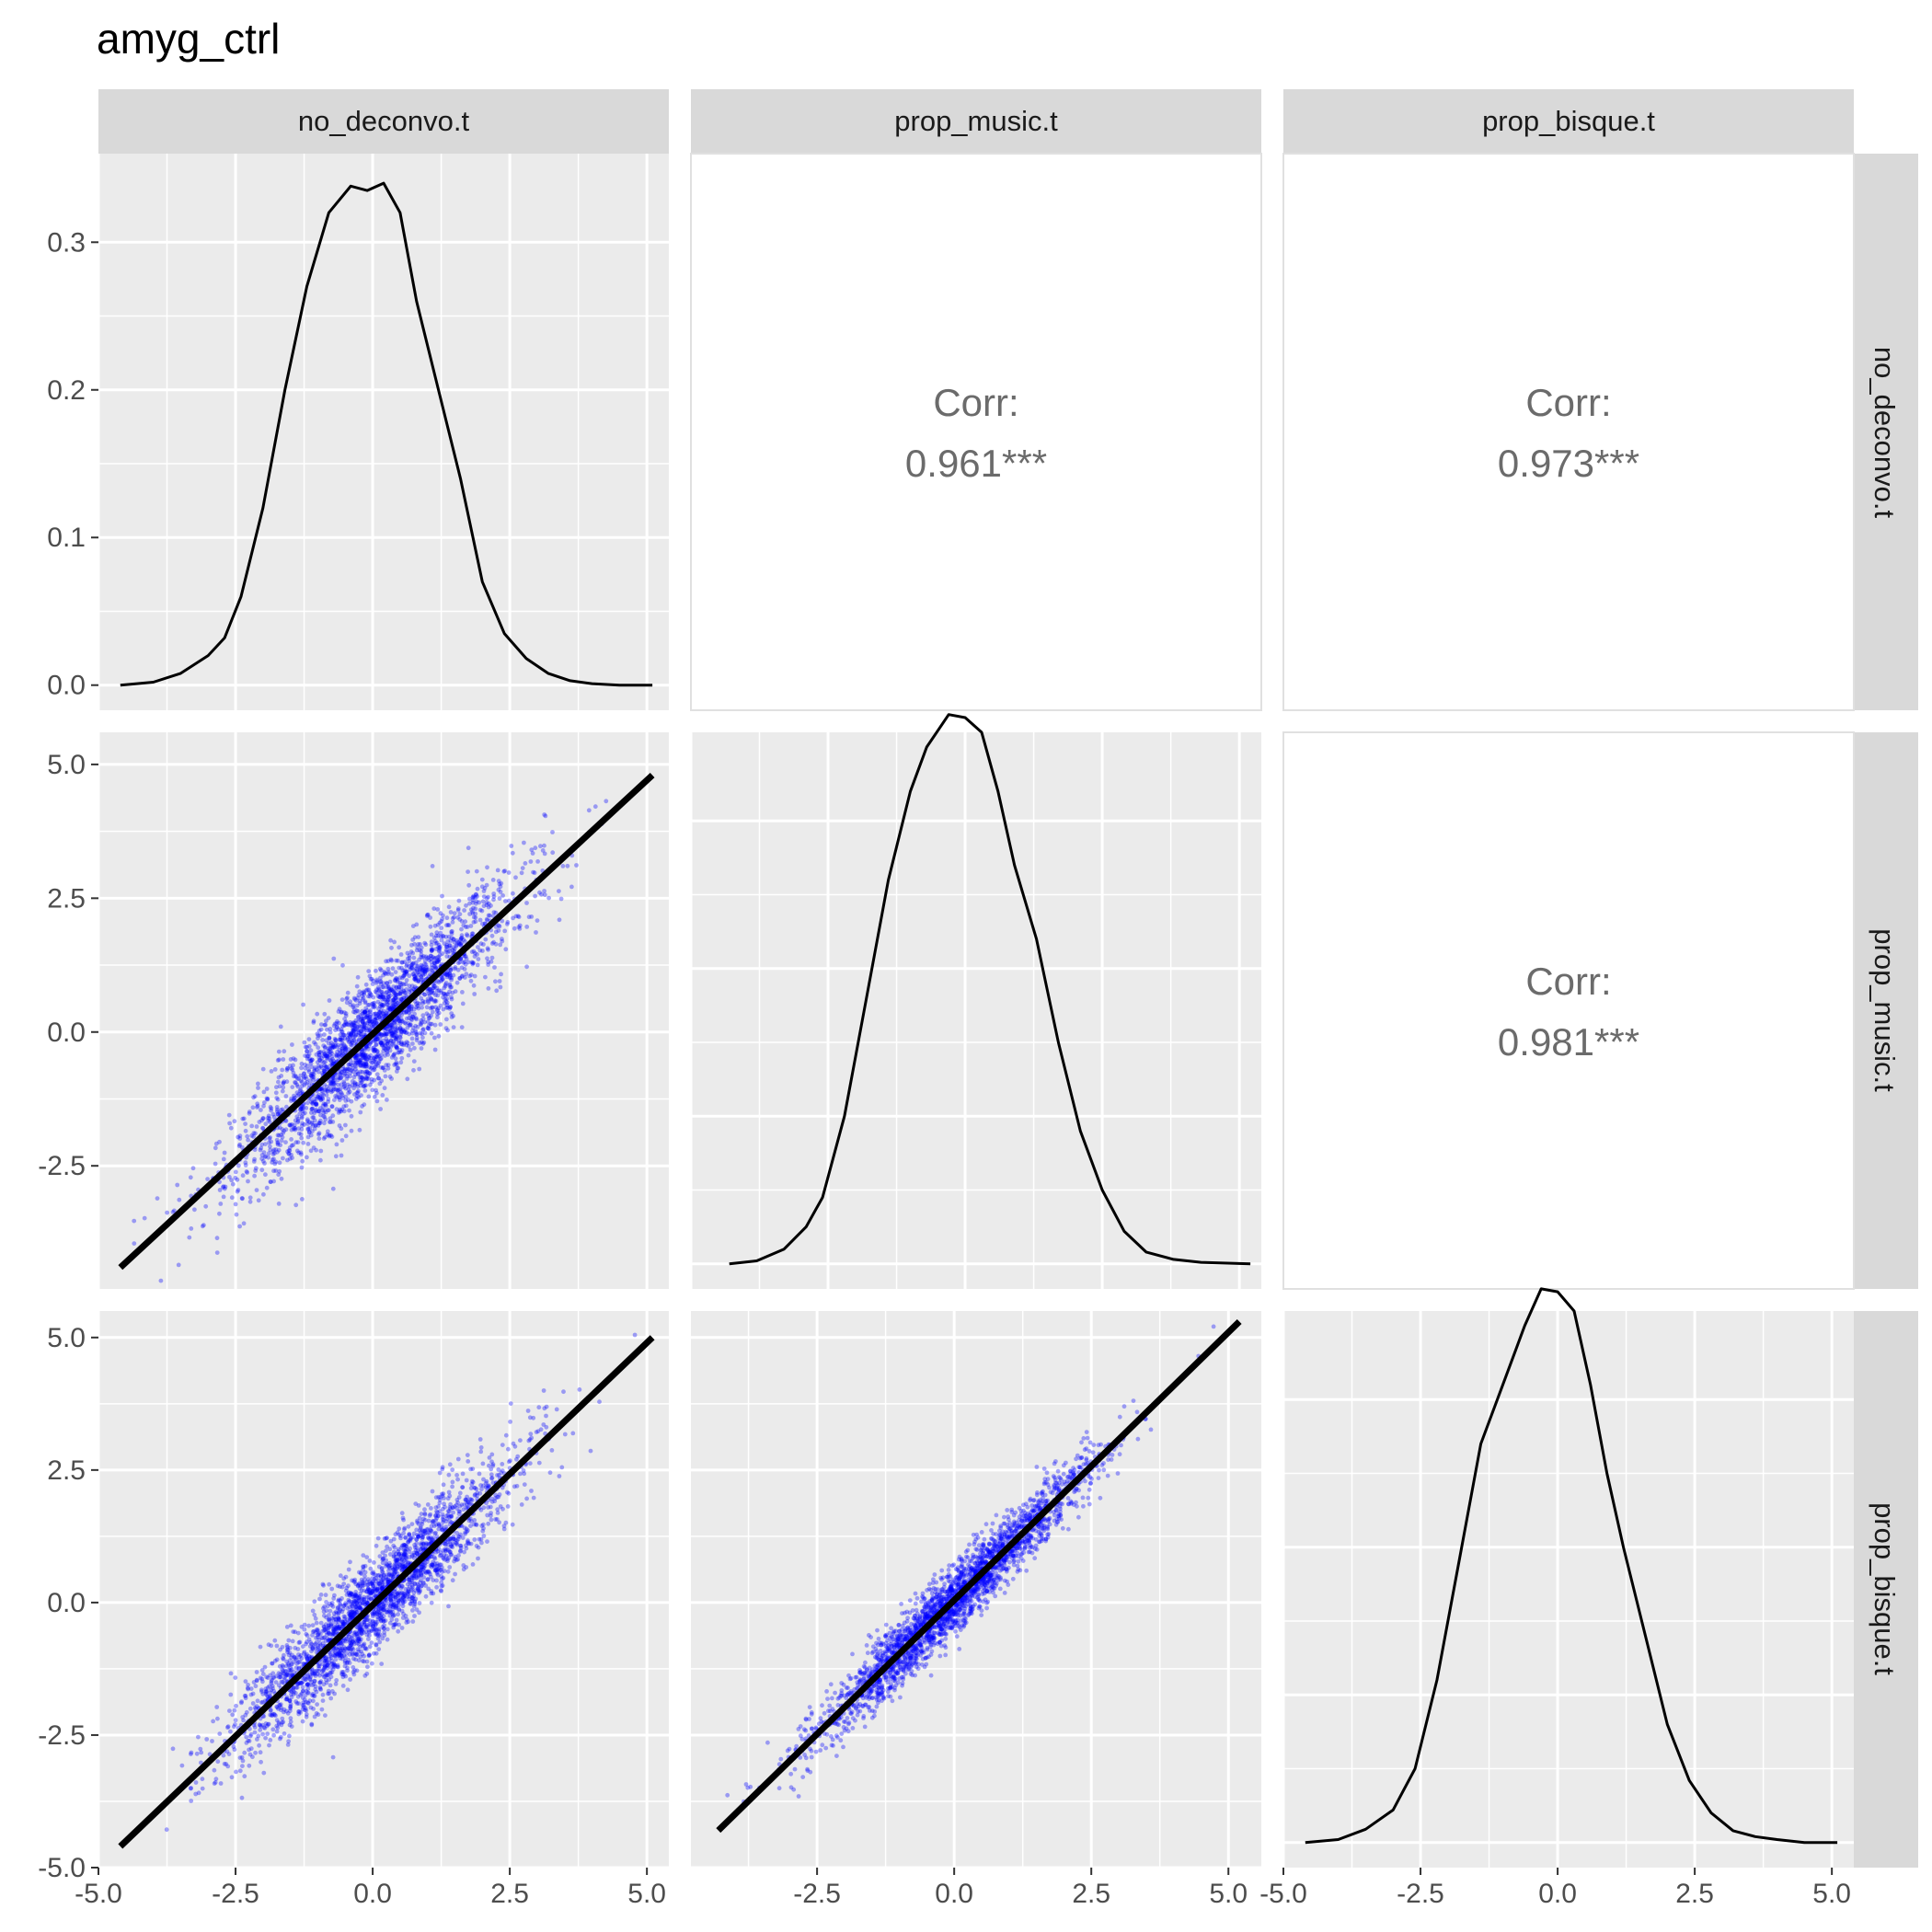  I want to click on column-strip-prop-bisque: prop_bisque.t, so click(1568, 121).